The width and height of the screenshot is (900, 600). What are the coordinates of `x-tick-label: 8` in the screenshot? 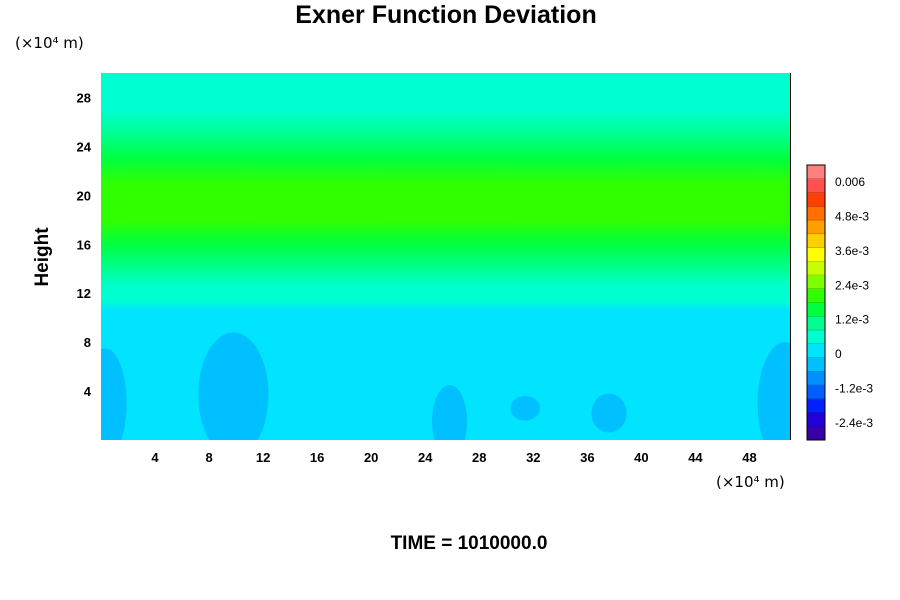 It's located at (208, 457).